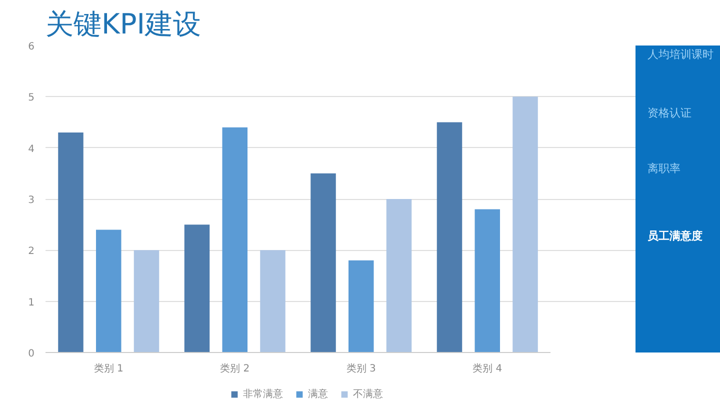 The image size is (720, 405). Describe the element at coordinates (487, 368) in the screenshot. I see `x-tick-label: 类别 4` at that location.